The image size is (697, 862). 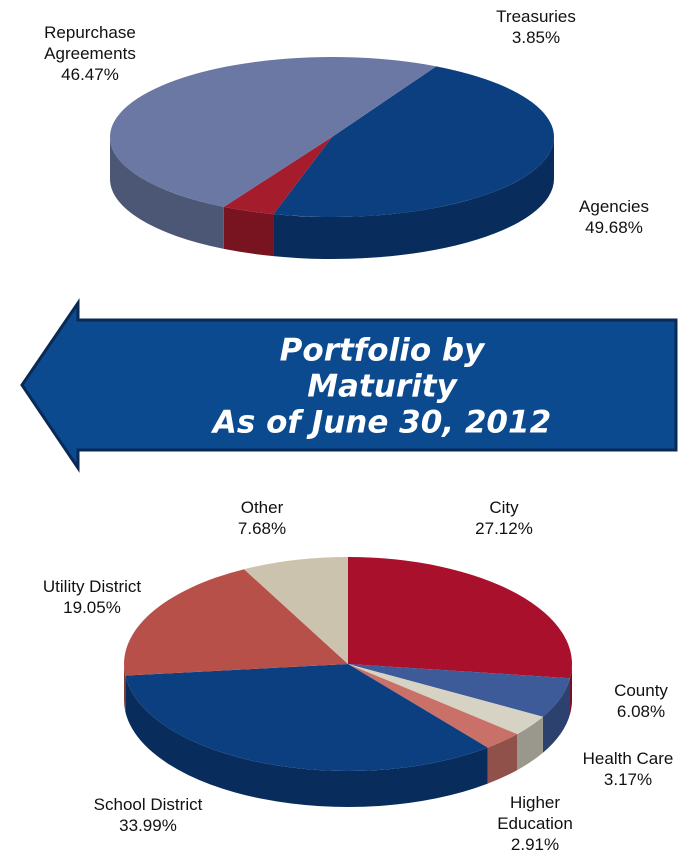 I want to click on slice-value: 3.85%, so click(x=536, y=37).